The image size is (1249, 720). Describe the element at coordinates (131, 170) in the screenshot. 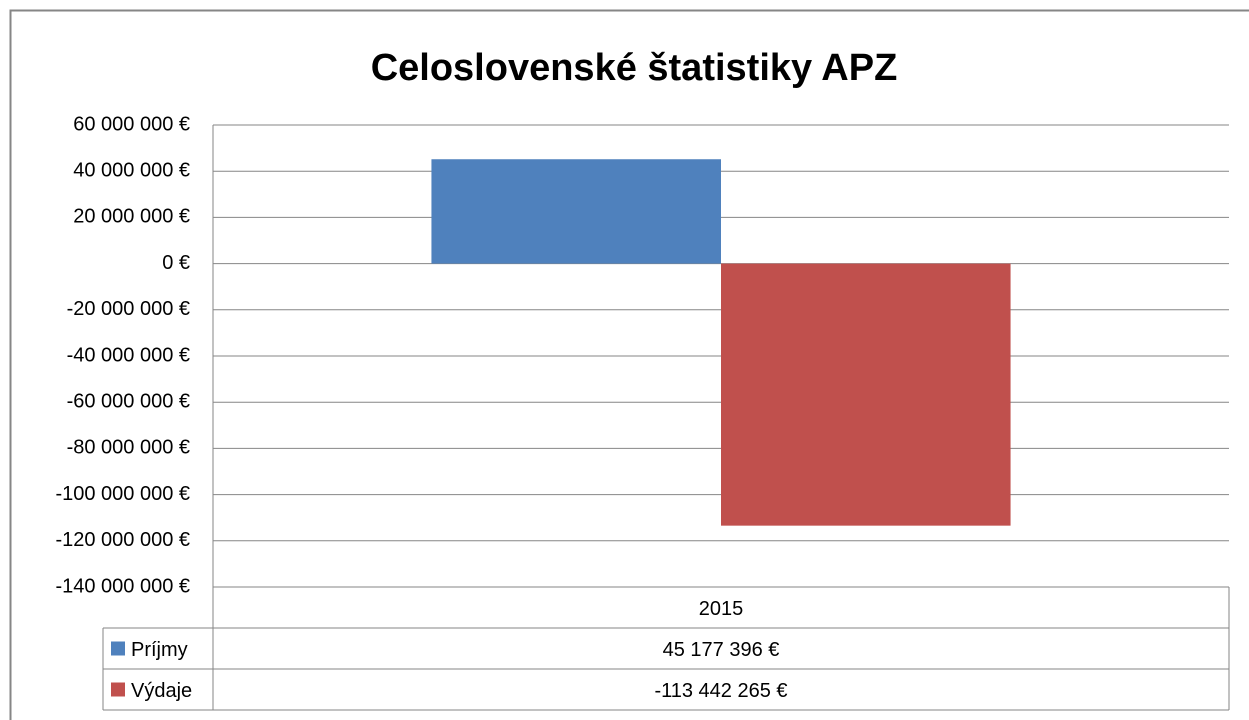

I see `y-tick-label: 40 000 000 €` at that location.